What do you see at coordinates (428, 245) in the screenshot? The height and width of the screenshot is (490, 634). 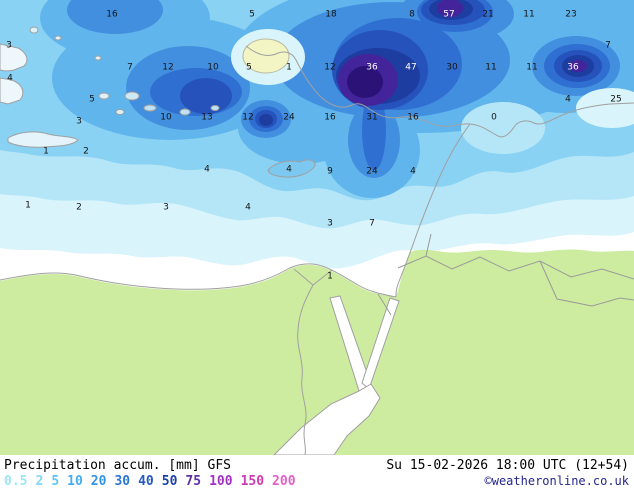 I see `jordan-border` at bounding box center [428, 245].